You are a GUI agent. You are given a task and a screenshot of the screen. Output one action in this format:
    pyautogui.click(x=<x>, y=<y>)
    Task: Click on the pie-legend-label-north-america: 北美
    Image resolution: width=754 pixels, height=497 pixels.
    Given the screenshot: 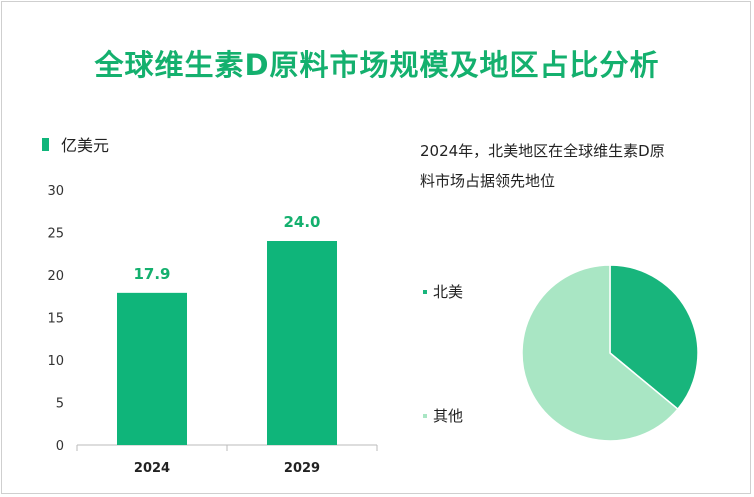 What is the action you would take?
    pyautogui.click(x=448, y=292)
    